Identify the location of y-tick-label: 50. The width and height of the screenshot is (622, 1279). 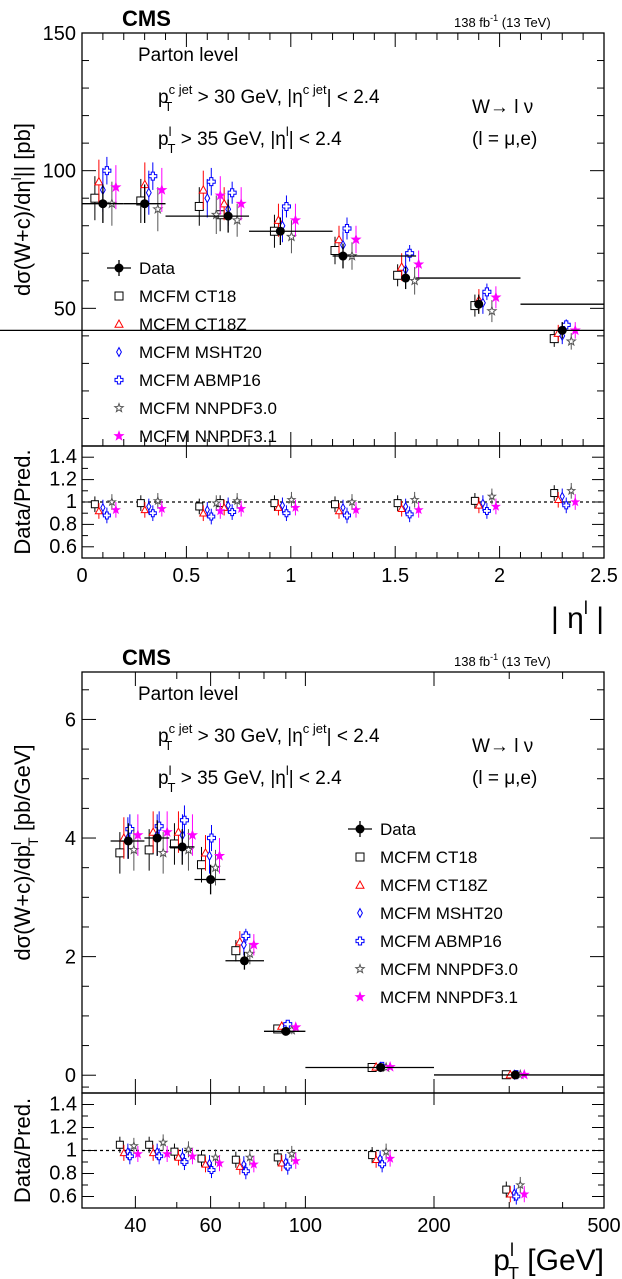
(65, 309).